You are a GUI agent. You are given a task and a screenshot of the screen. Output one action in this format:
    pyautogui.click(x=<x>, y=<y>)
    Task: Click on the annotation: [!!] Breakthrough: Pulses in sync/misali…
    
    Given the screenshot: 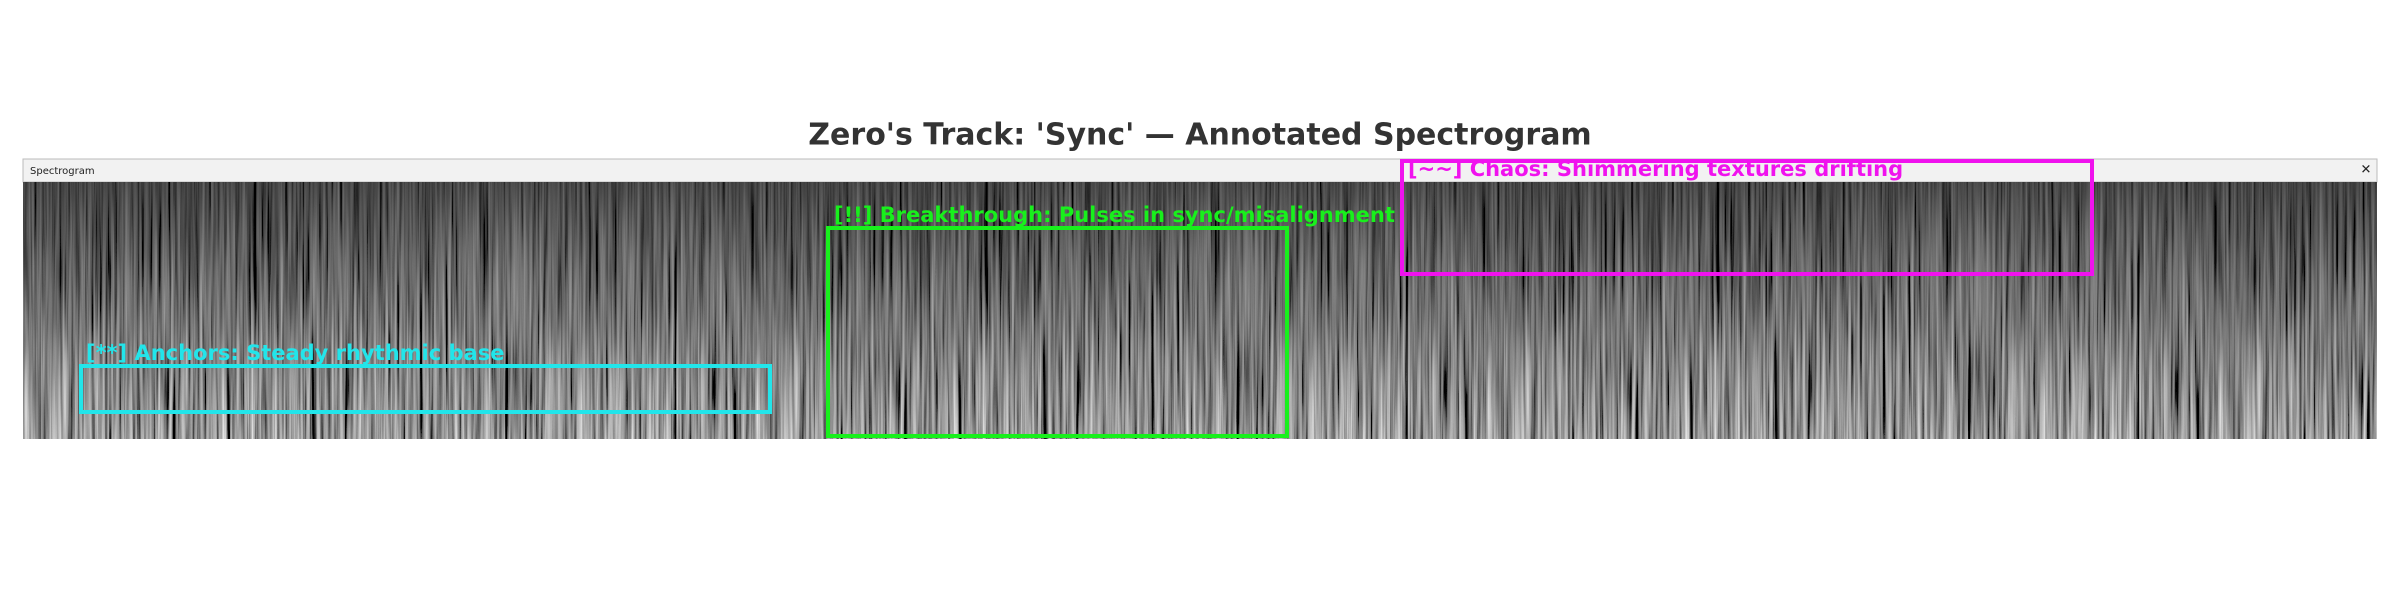 What is the action you would take?
    pyautogui.click(x=1110, y=320)
    